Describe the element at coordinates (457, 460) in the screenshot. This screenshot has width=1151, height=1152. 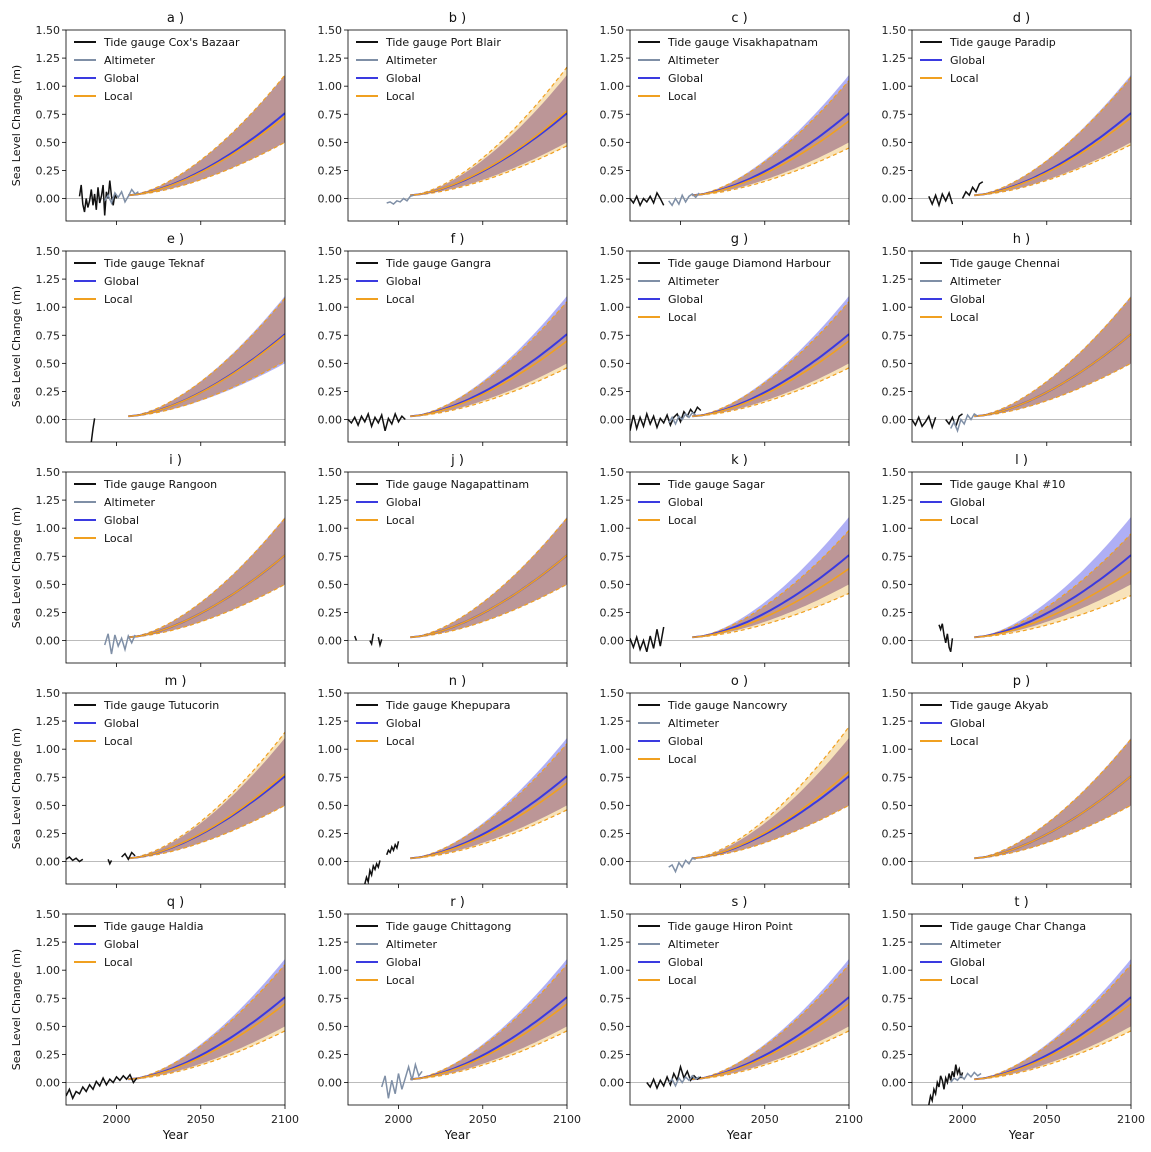
I see `panel-title: j )` at that location.